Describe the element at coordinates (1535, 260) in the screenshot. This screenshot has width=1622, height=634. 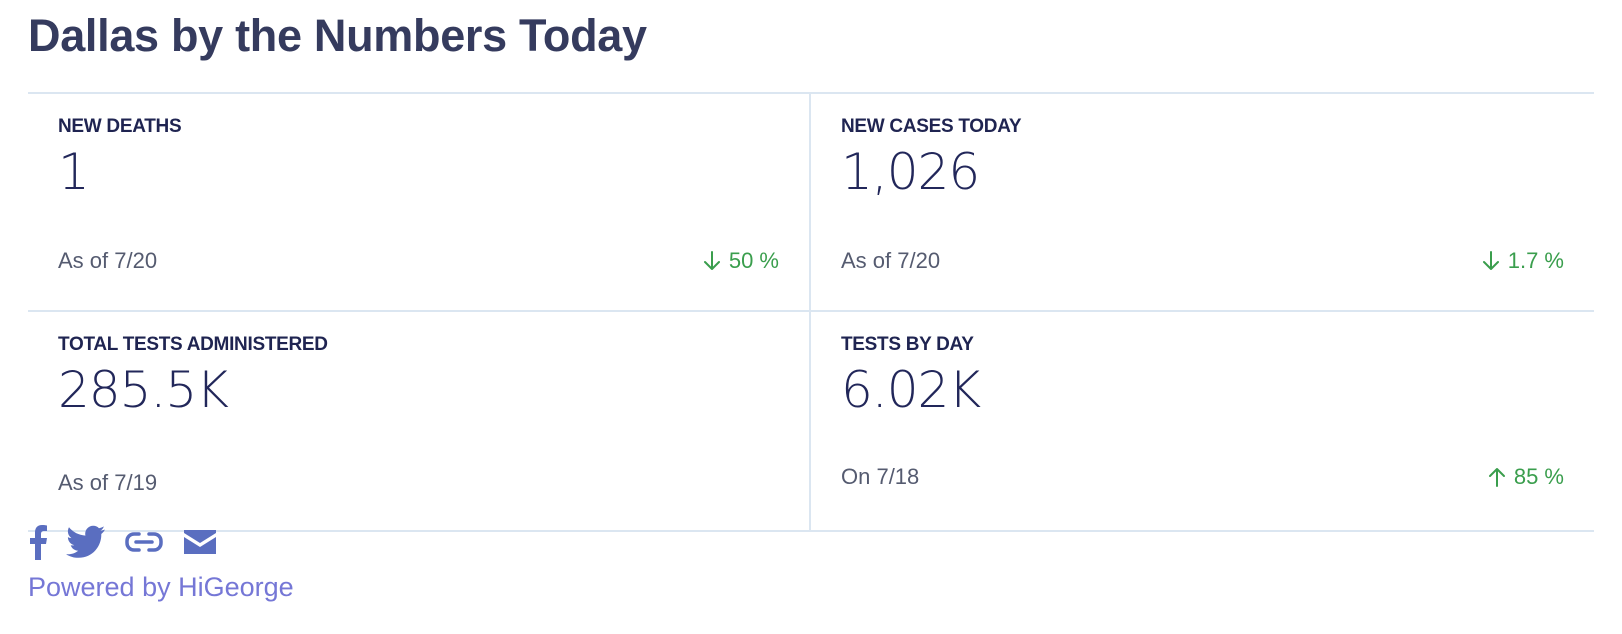
I see `stat-change-value: 1.7 %` at that location.